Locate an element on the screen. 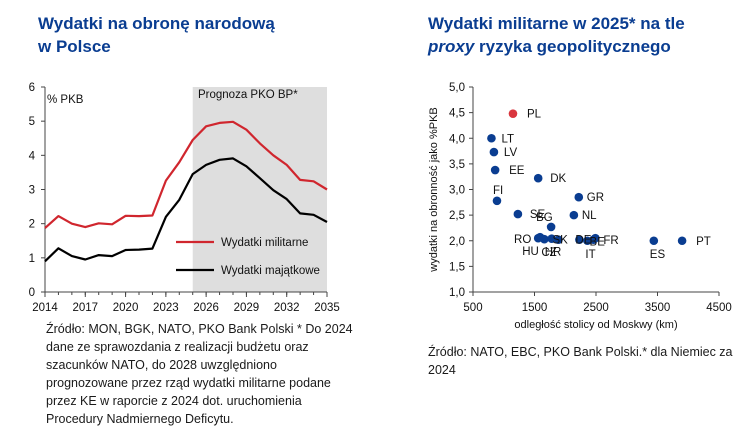 Image resolution: width=750 pixels, height=443 pixels. point-se is located at coordinates (518, 214).